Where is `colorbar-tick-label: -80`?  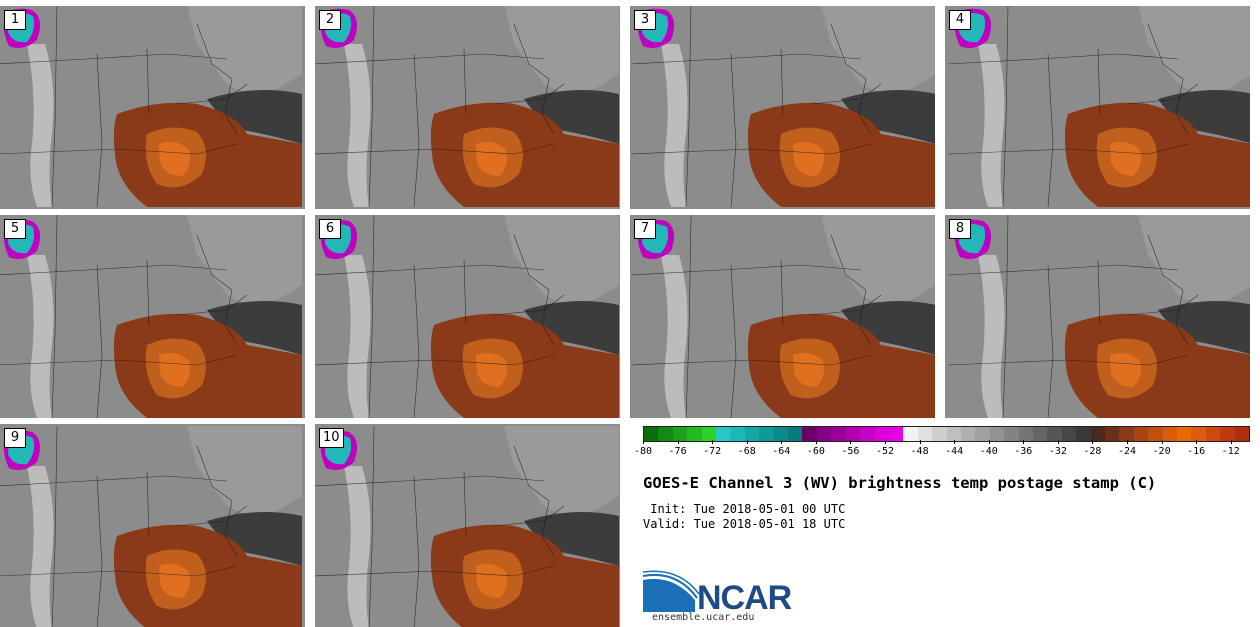
colorbar-tick-label: -80 is located at coordinates (643, 451).